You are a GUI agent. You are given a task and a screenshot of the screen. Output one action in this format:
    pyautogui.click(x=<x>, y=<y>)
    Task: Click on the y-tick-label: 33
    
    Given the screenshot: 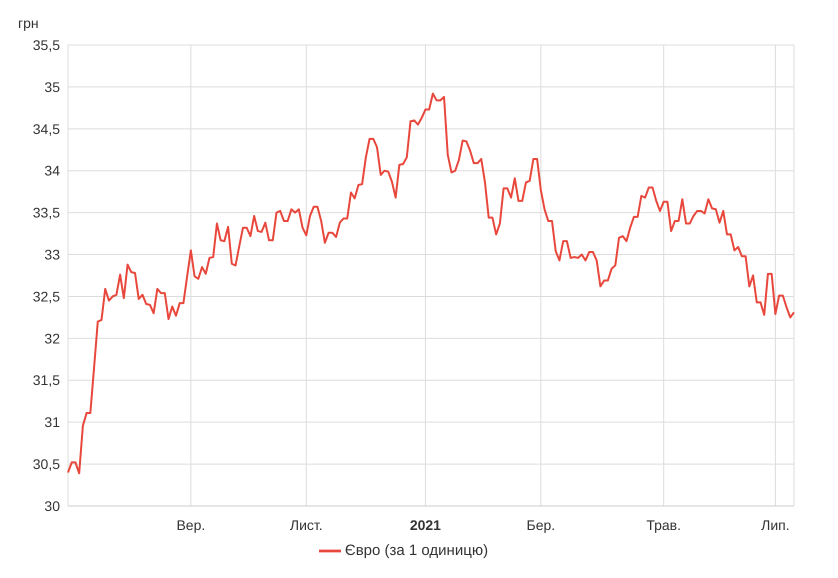 What is the action you would take?
    pyautogui.click(x=52, y=254)
    